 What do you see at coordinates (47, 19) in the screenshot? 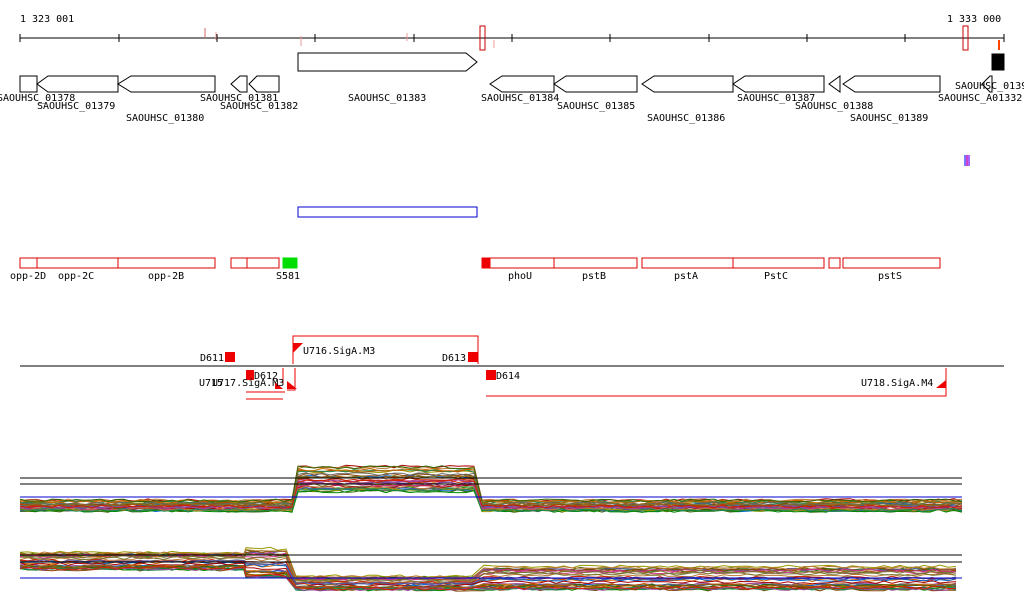
I see `ruler-start-label: 1 323 001` at bounding box center [47, 19].